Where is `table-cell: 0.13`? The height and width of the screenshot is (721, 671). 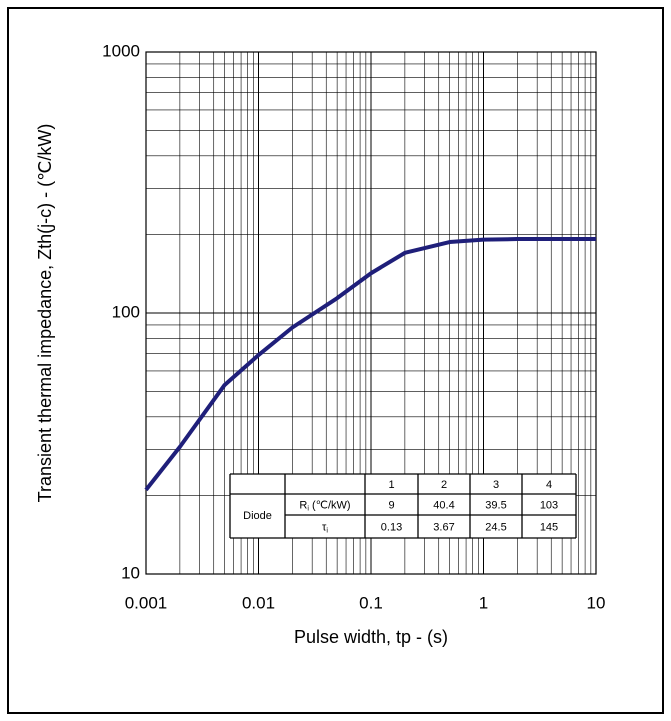
table-cell: 0.13 is located at coordinates (391, 527).